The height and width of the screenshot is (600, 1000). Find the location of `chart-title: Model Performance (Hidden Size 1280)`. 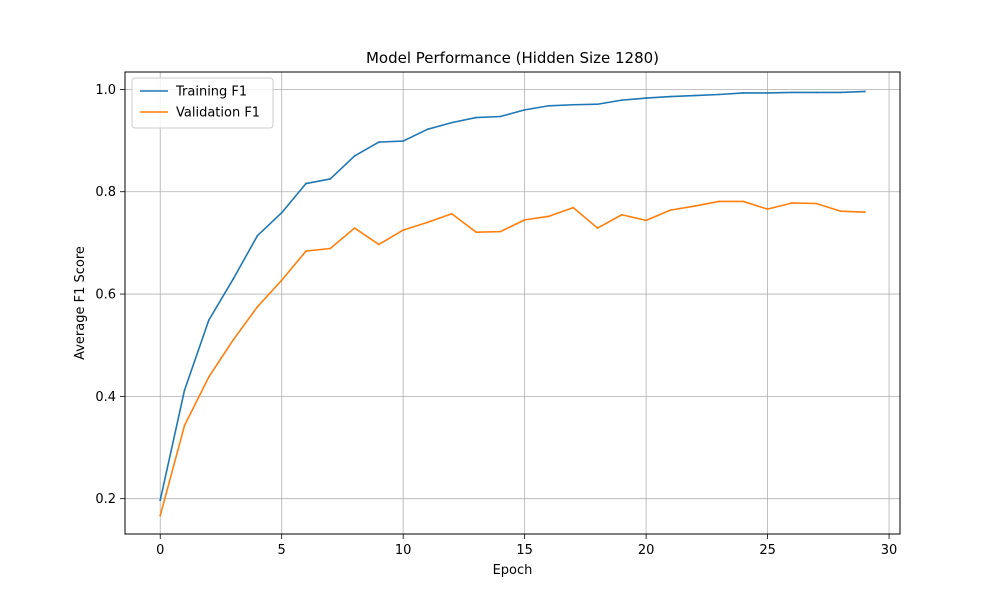

chart-title: Model Performance (Hidden Size 1280) is located at coordinates (512, 58).